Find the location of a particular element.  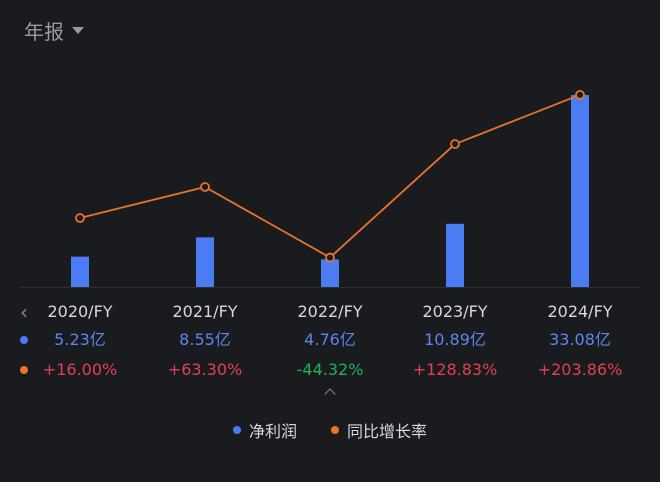

year-label: 2020/FY is located at coordinates (80, 311).